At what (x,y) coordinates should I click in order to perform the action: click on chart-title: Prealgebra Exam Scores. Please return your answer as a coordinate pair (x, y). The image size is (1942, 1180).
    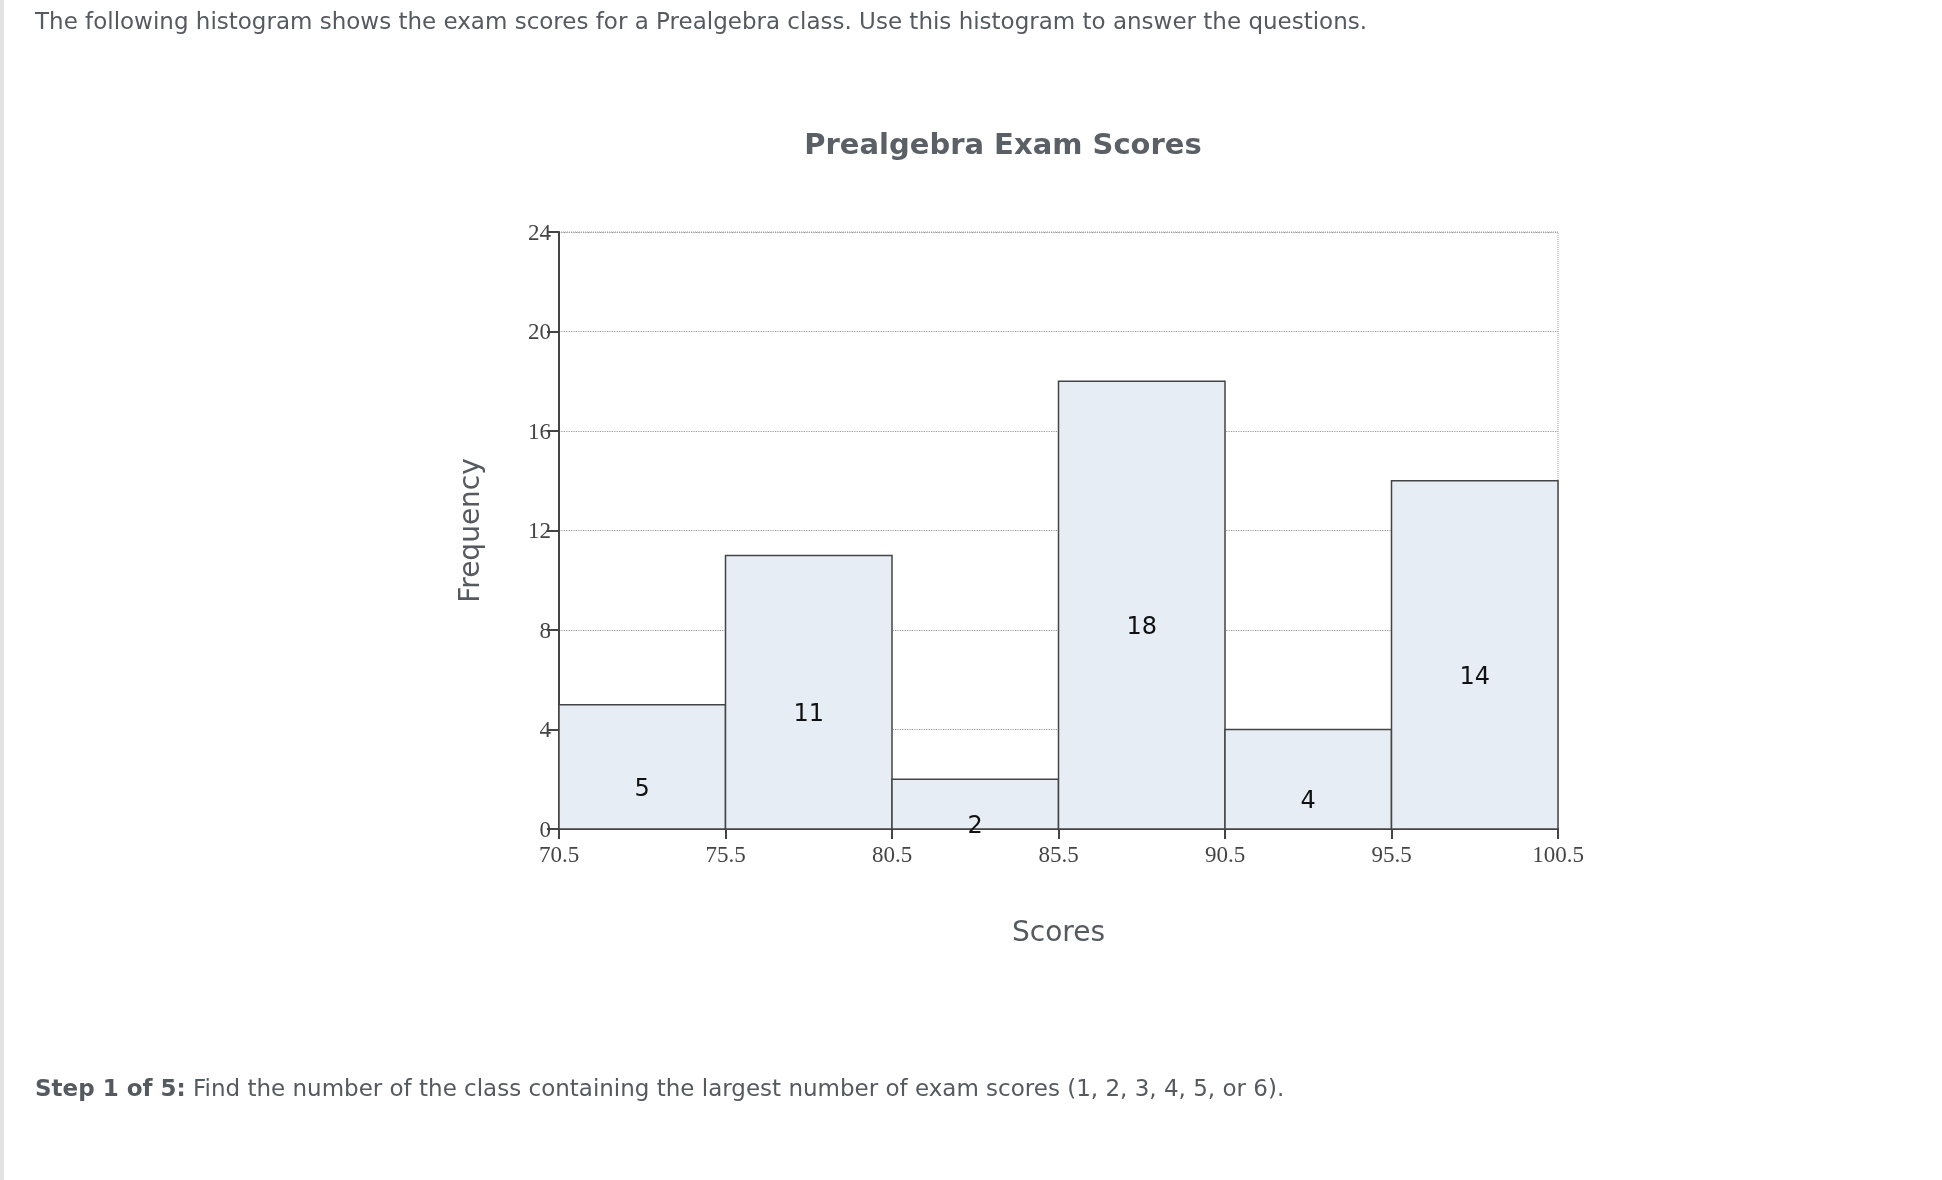
    Looking at the image, I should click on (1003, 143).